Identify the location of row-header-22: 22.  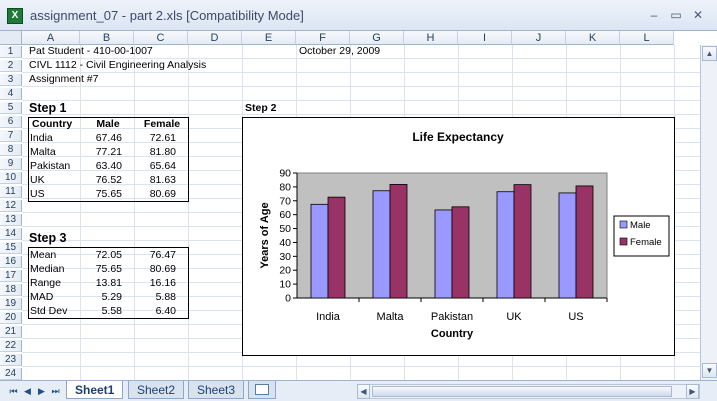
(11, 346).